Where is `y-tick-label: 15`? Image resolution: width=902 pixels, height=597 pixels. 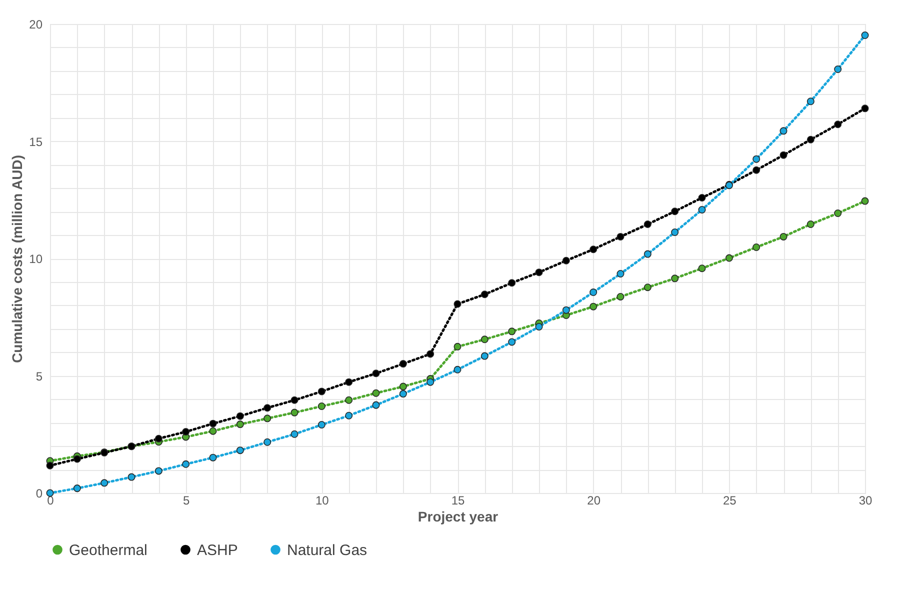
y-tick-label: 15 is located at coordinates (36, 141).